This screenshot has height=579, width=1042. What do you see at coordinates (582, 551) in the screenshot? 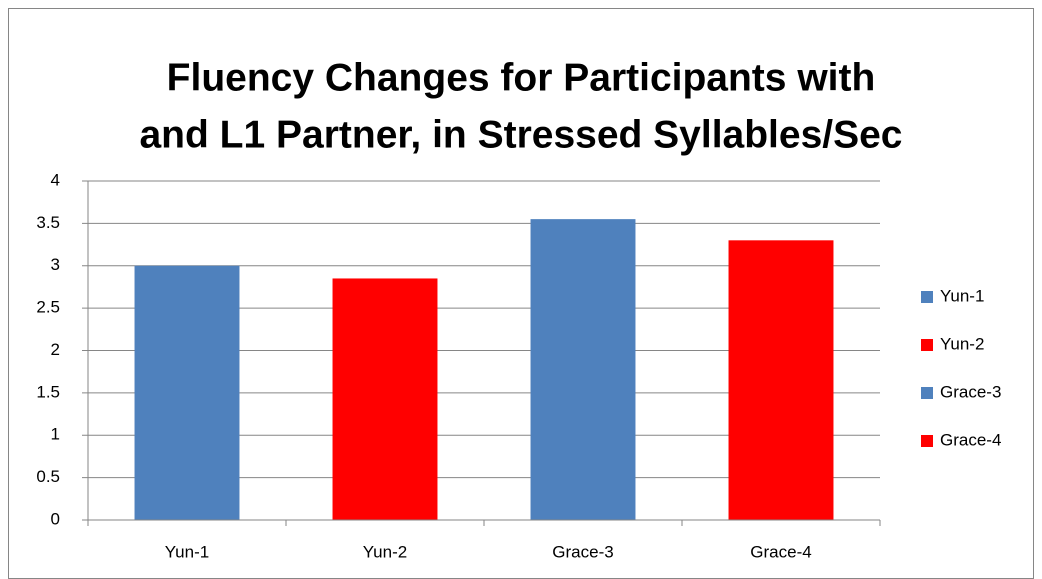
I see `x-tick-label: Grace-3` at bounding box center [582, 551].